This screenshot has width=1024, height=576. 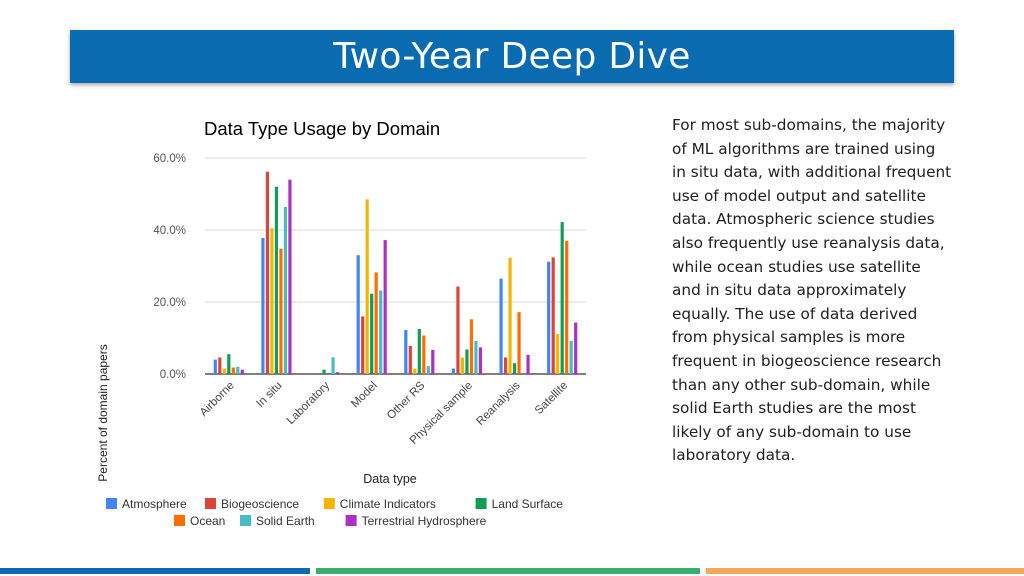 I want to click on x-tick-label: Other RS, so click(x=406, y=400).